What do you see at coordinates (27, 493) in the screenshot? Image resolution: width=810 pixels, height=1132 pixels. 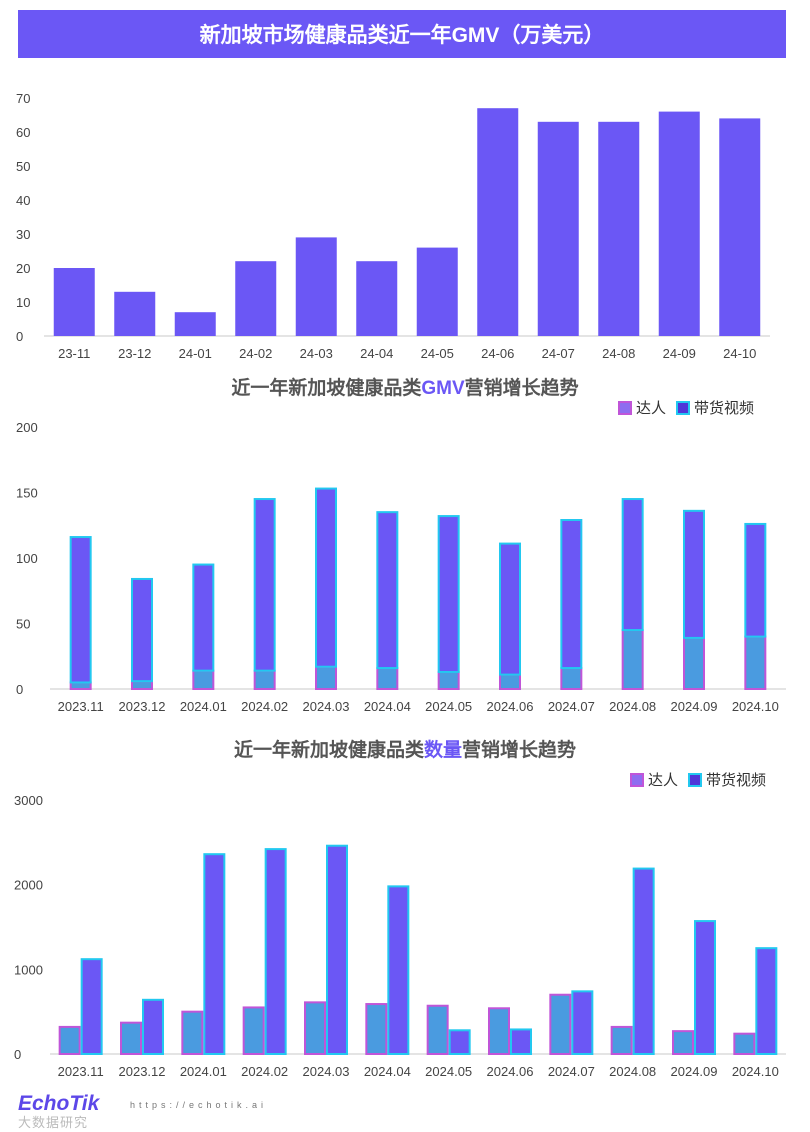 I see `y-tick-label: 150` at bounding box center [27, 493].